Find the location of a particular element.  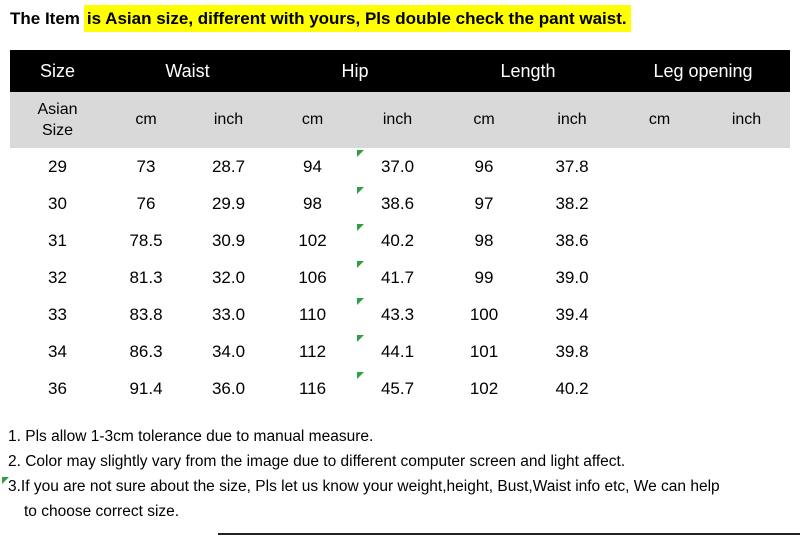

cell-length-cm: 98 is located at coordinates (484, 240).